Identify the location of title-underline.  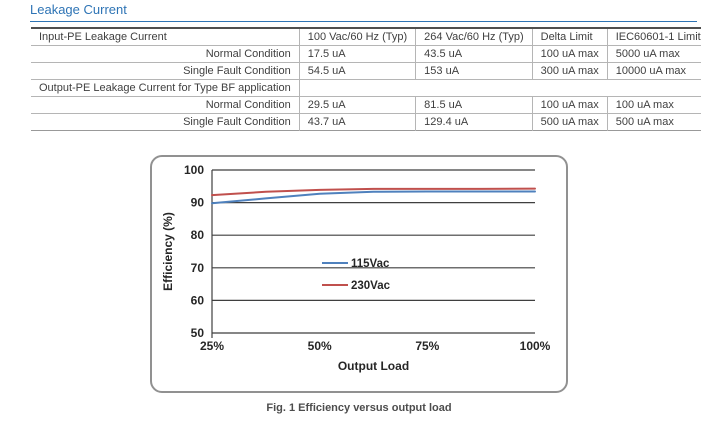
(363, 21).